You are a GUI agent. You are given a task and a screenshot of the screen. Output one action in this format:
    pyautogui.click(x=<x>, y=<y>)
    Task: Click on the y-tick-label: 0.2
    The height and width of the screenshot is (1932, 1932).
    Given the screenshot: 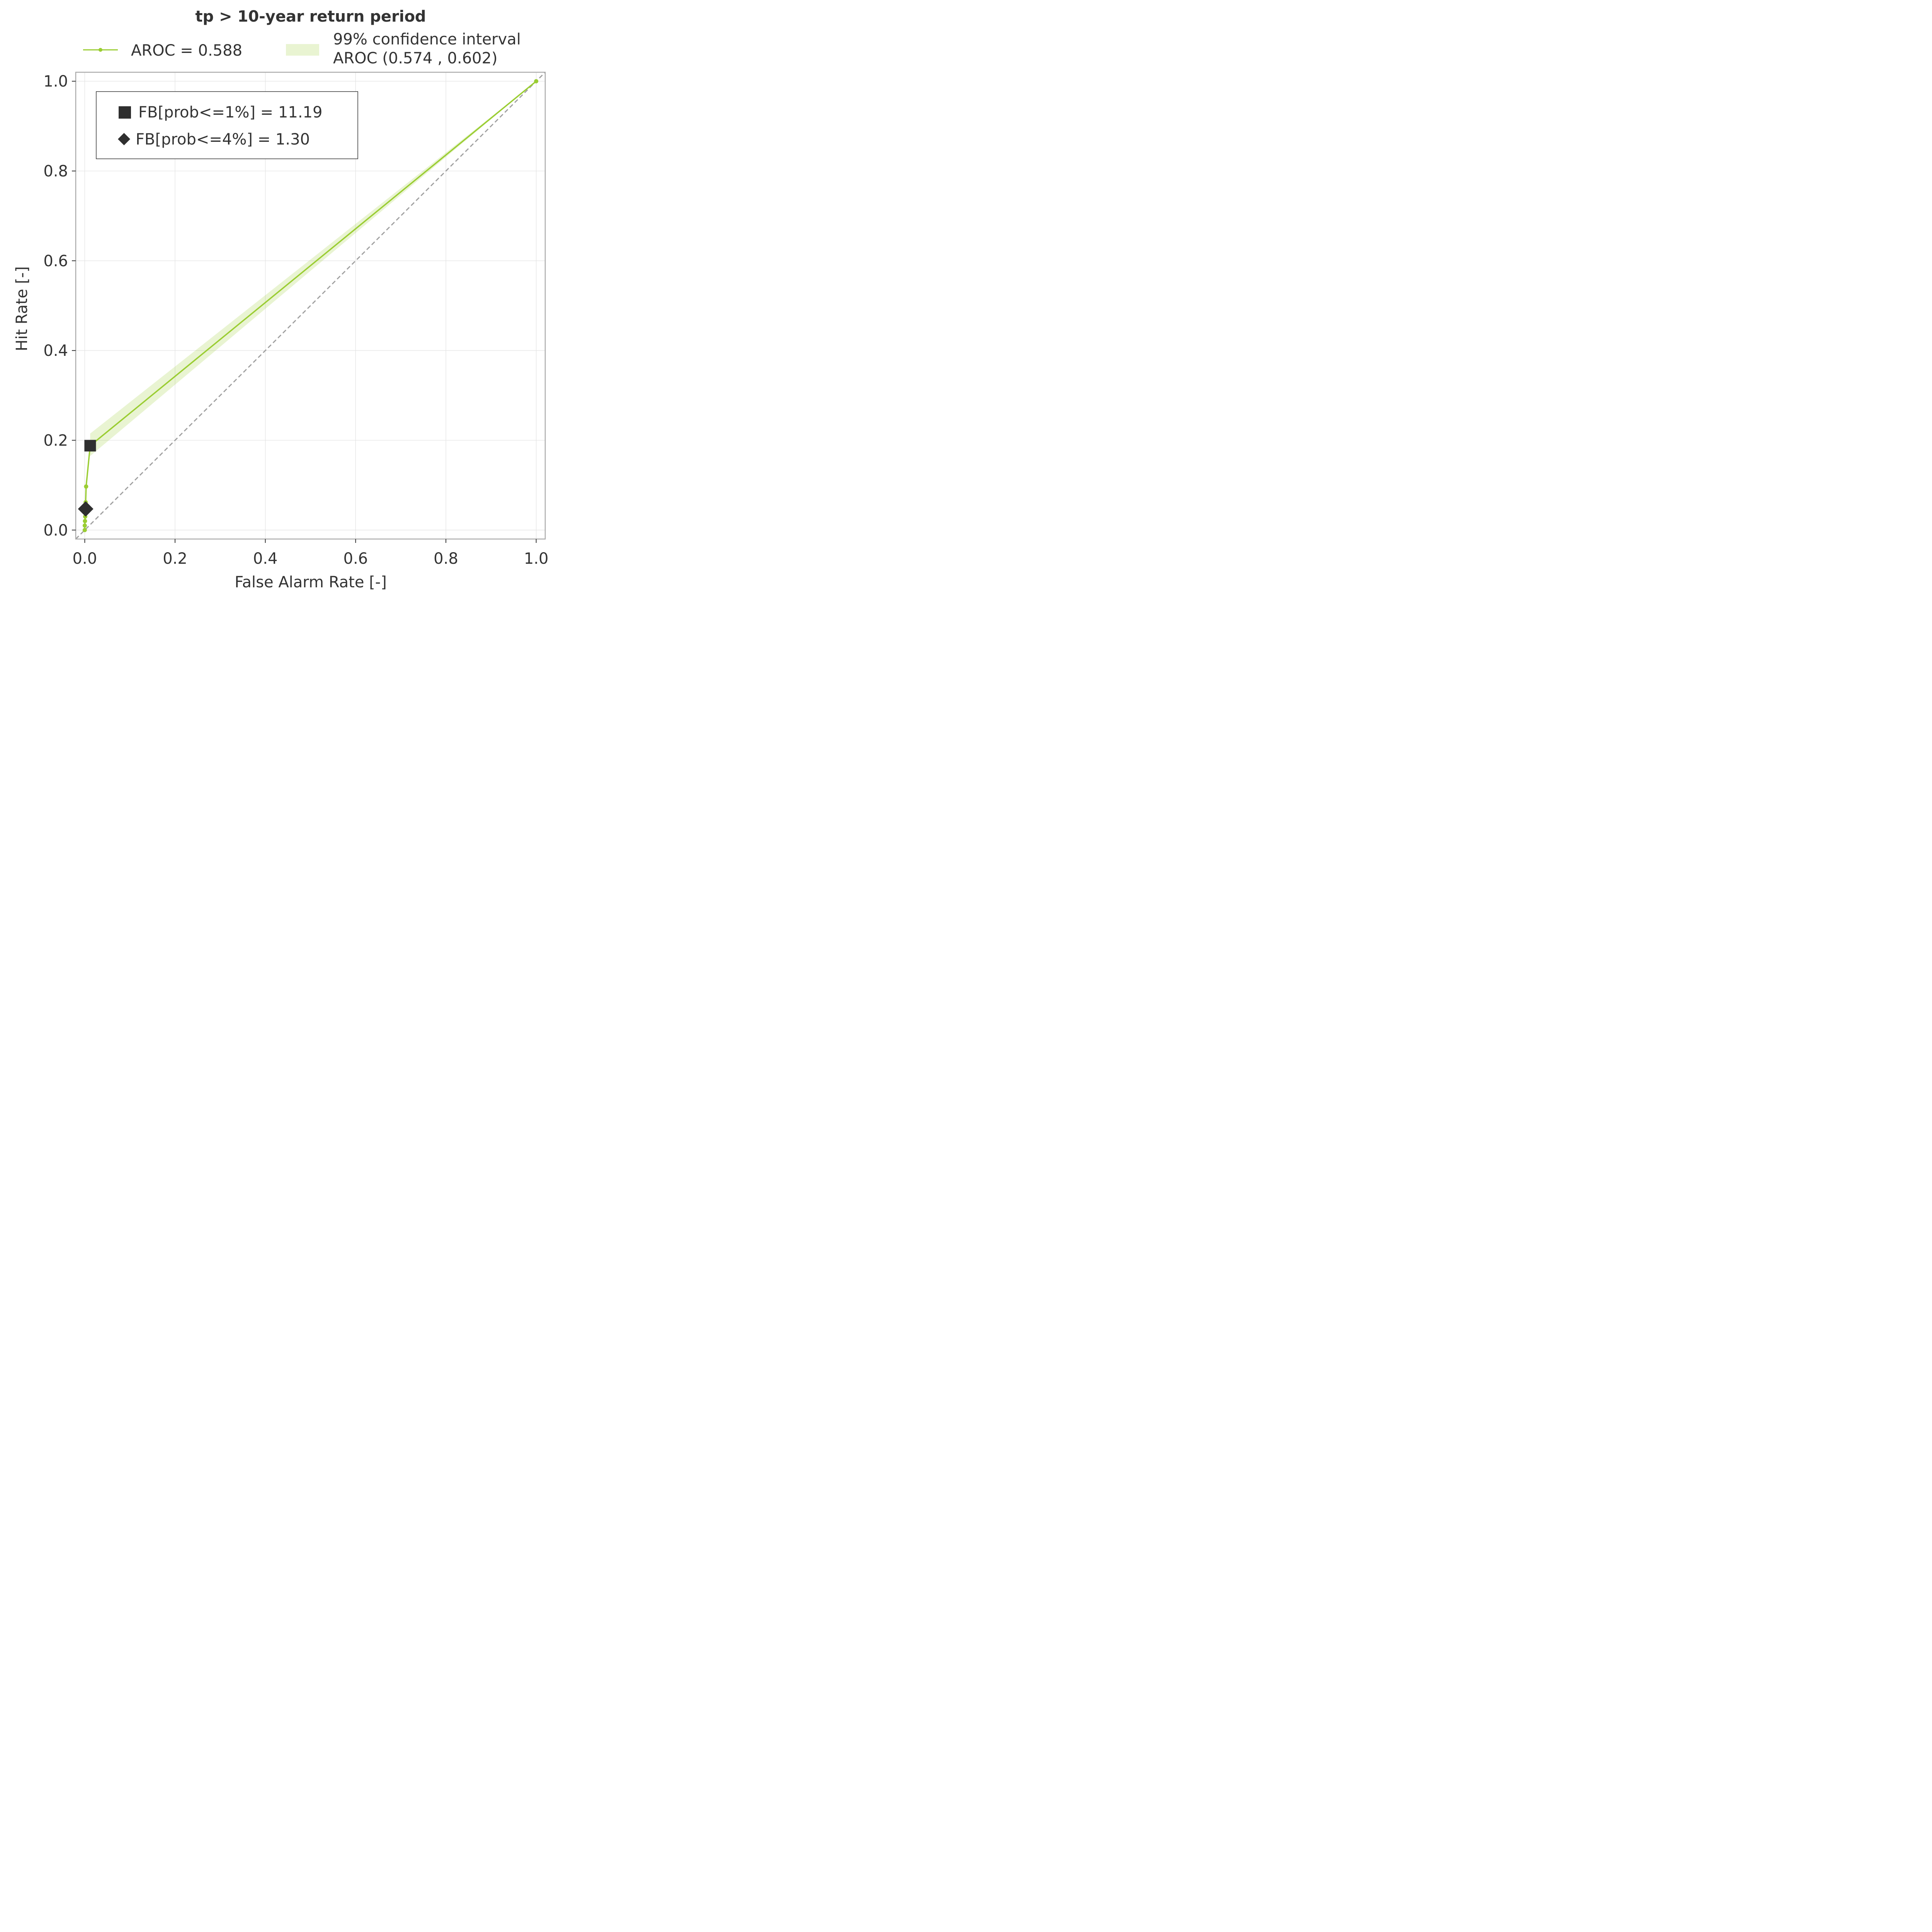 What is the action you would take?
    pyautogui.click(x=55, y=440)
    